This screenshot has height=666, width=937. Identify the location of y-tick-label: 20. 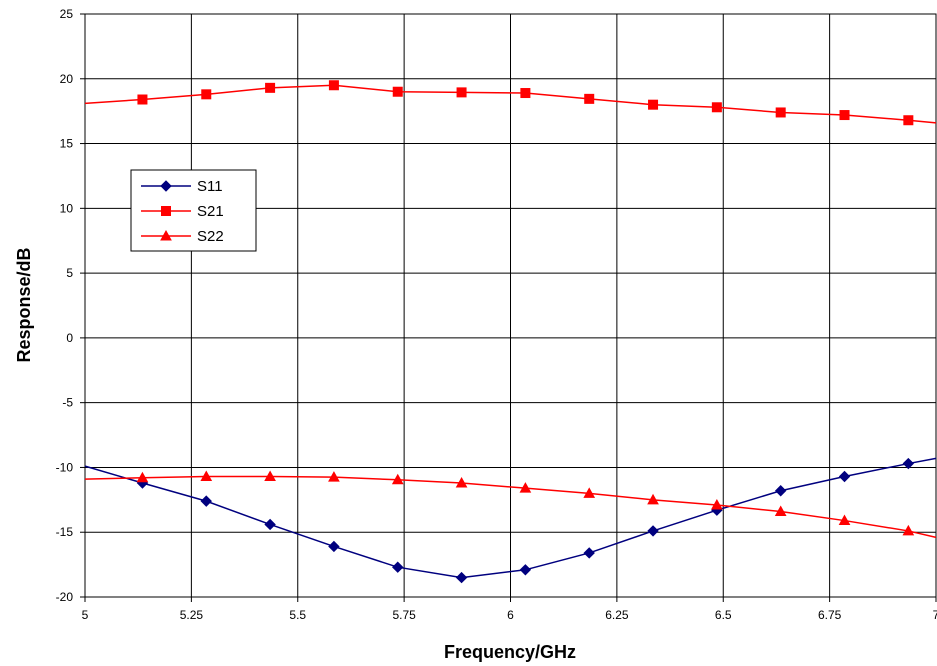
(67, 79).